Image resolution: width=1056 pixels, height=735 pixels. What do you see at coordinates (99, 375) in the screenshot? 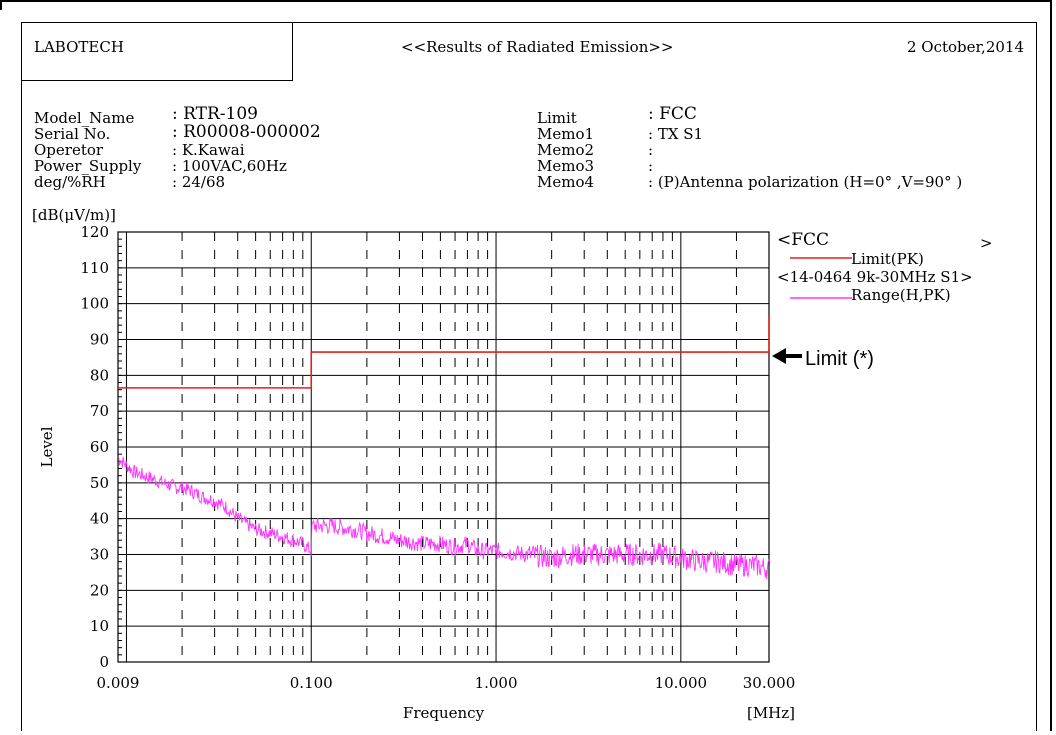
I see `y-tick-label: 80` at bounding box center [99, 375].